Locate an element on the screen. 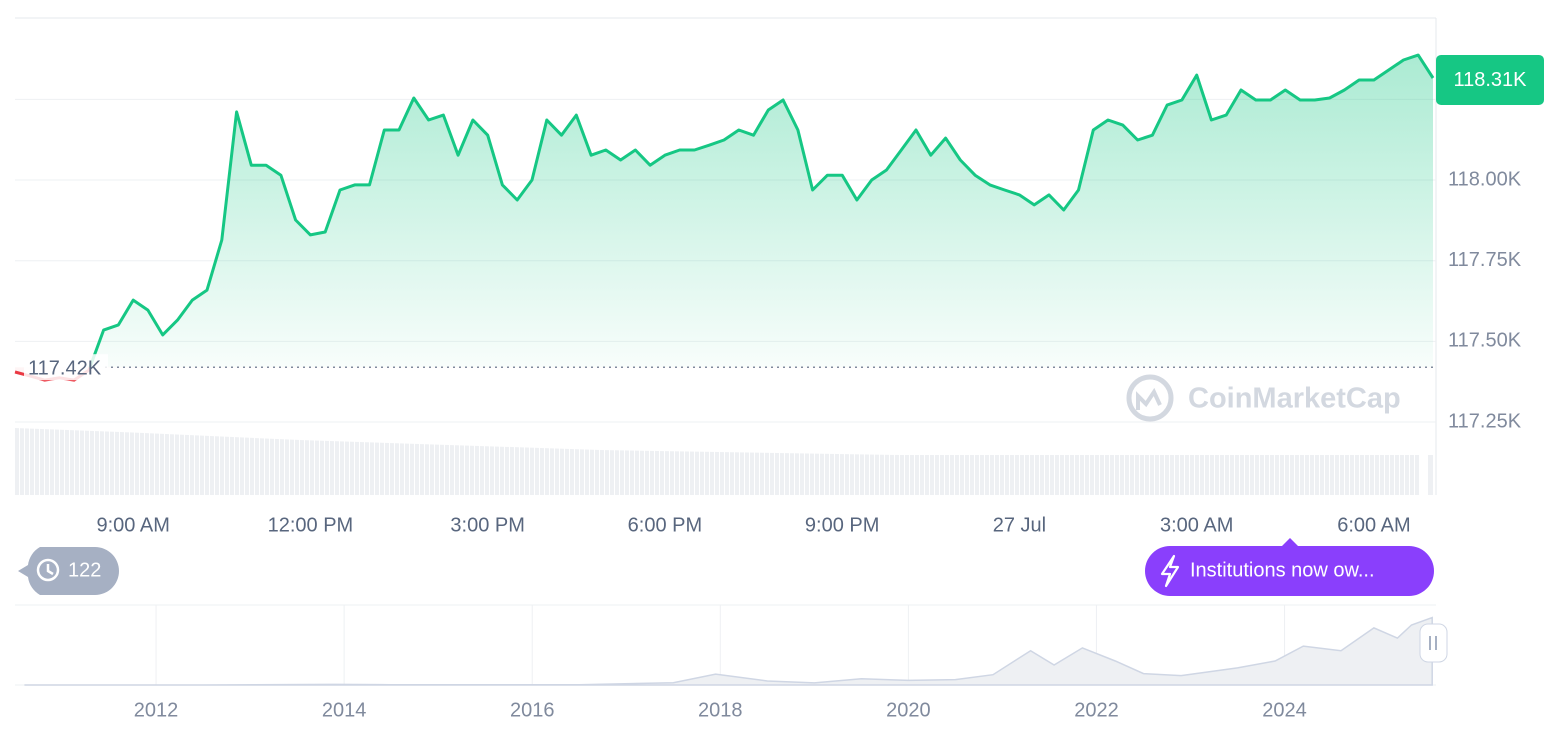 The width and height of the screenshot is (1566, 732). x-tick-label: 9:00 AM is located at coordinates (132, 525).